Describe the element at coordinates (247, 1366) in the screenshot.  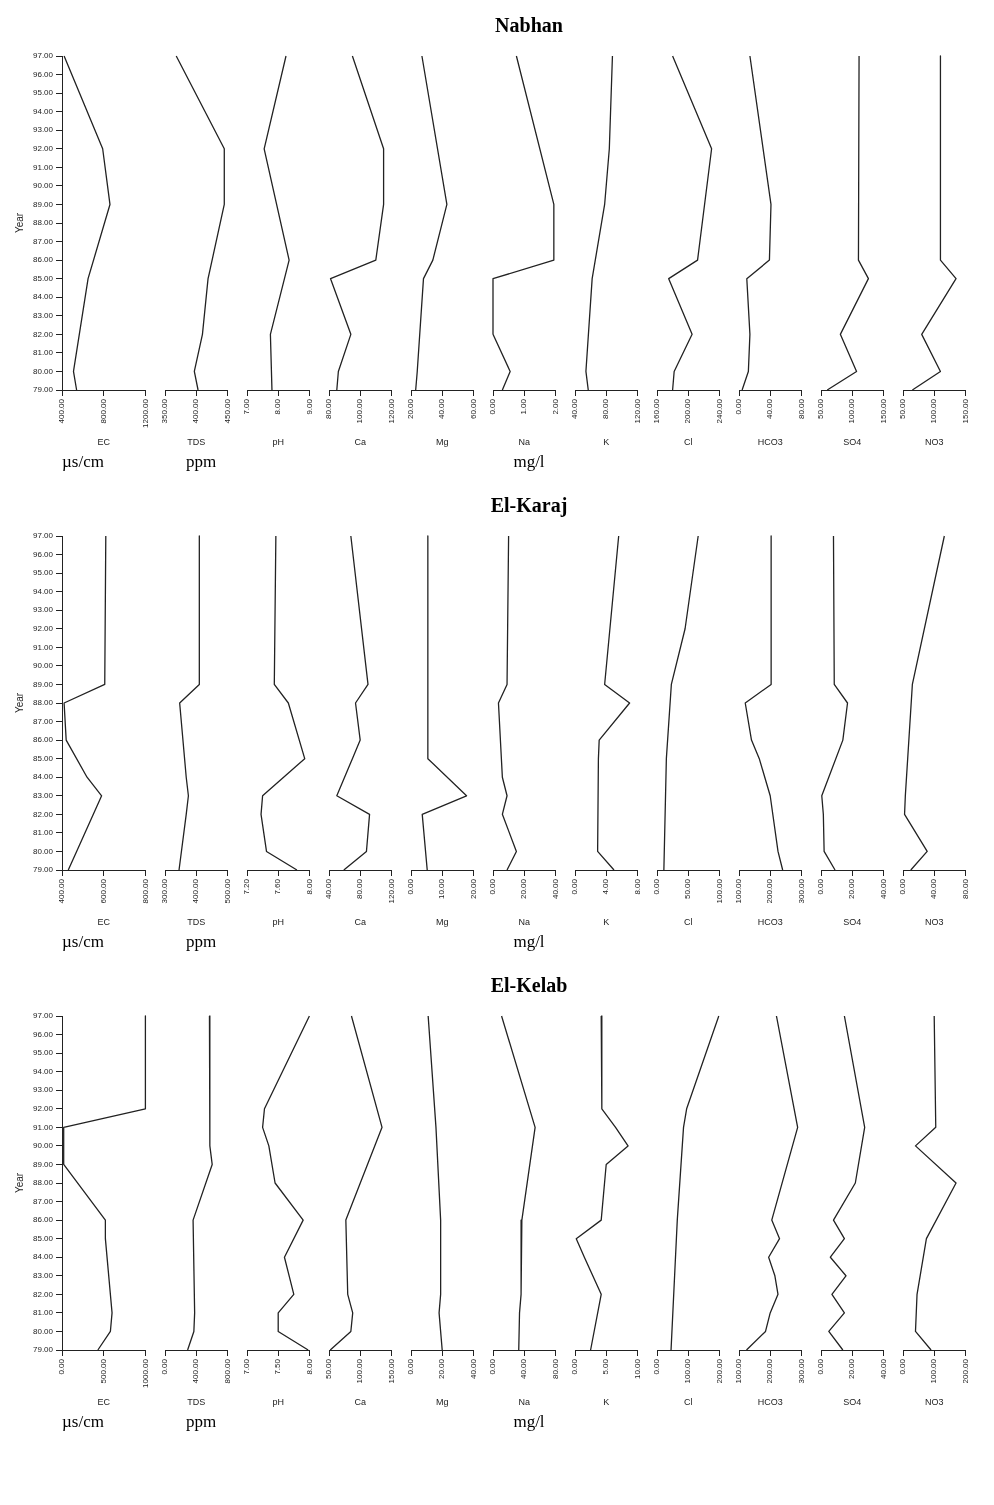
I see `x-tick-label: 7.00` at that location.